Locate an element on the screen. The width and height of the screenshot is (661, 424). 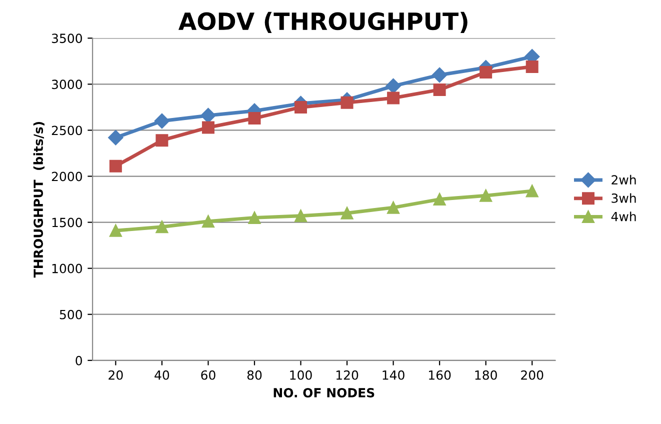
y-tick-label: 2500 is located at coordinates (67, 131).